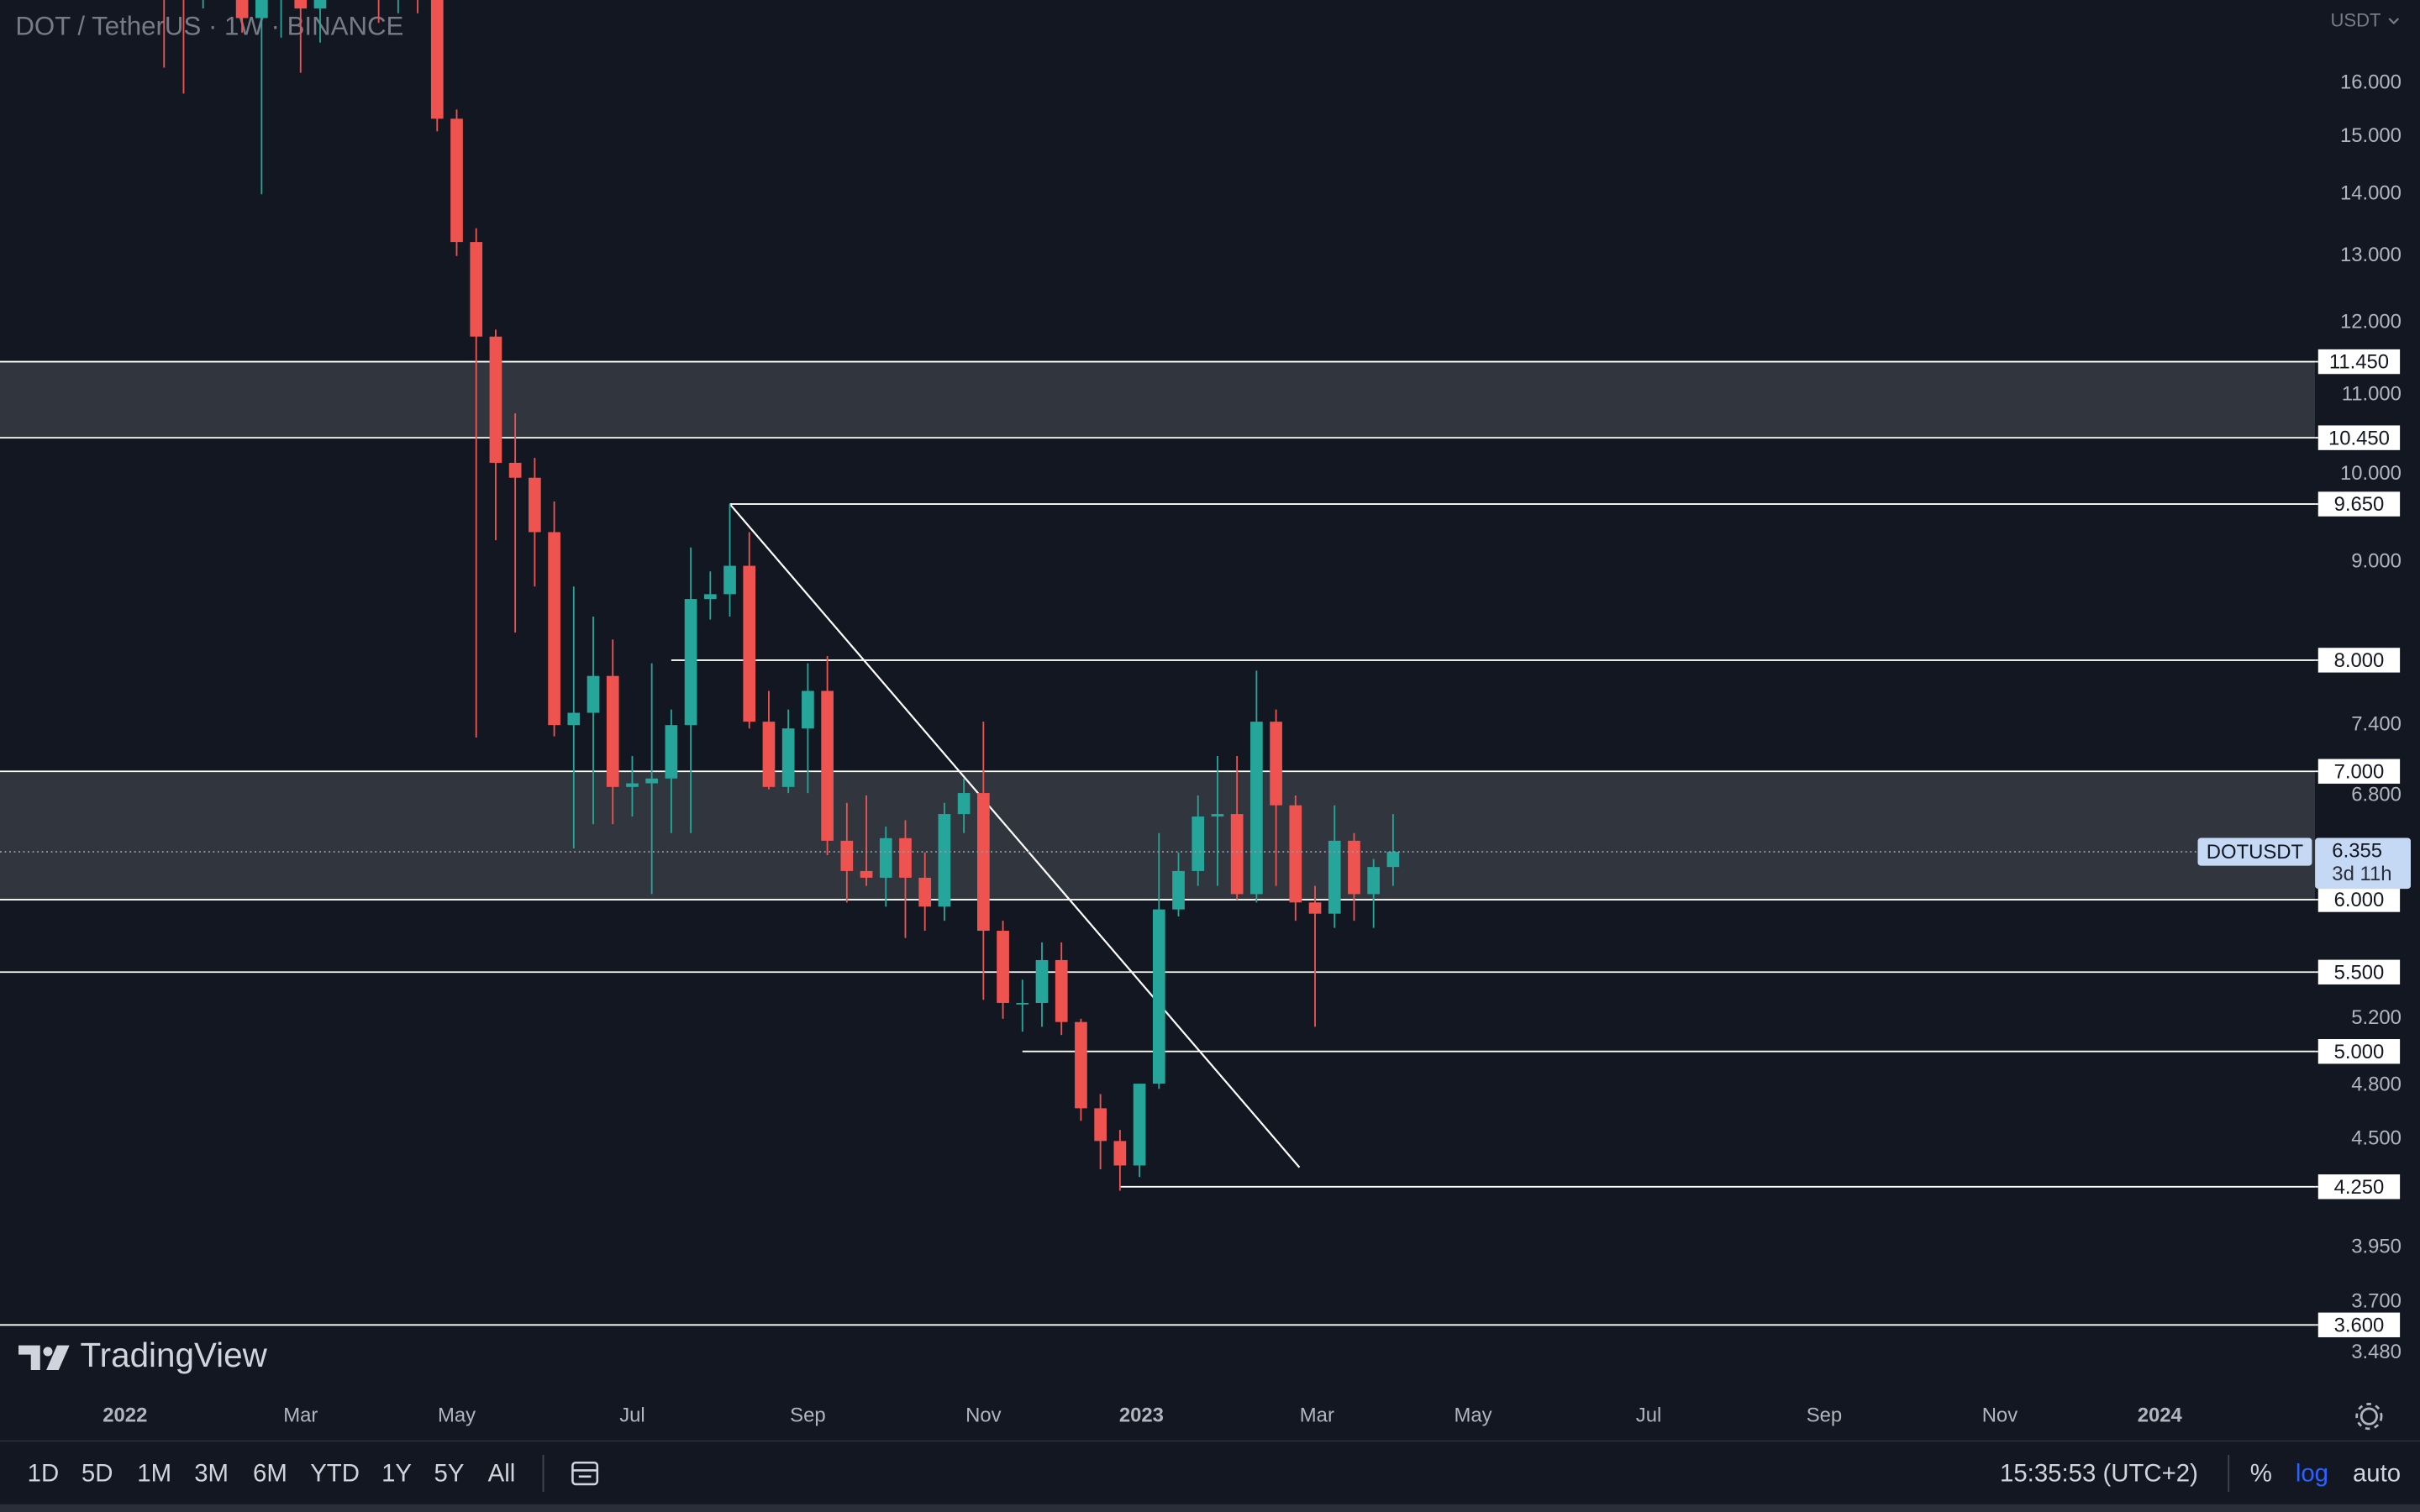 The width and height of the screenshot is (2420, 1512). I want to click on symbol-title: DOT / TetherUS · 1W · BINANCE, so click(209, 25).